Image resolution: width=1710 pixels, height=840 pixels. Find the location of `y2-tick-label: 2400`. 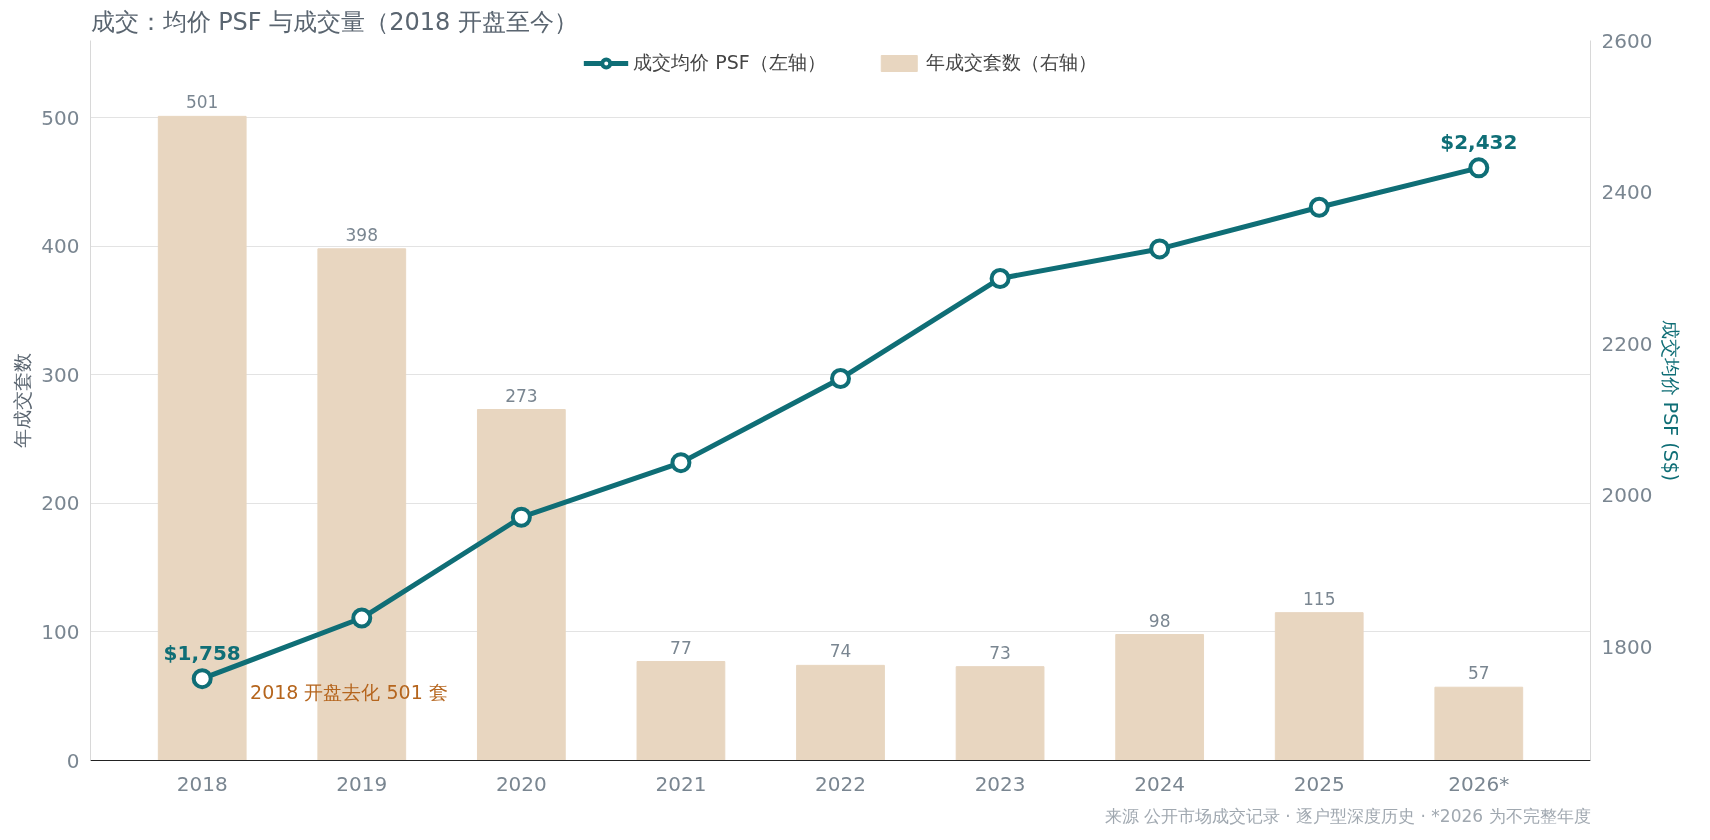

y2-tick-label: 2400 is located at coordinates (1627, 192).